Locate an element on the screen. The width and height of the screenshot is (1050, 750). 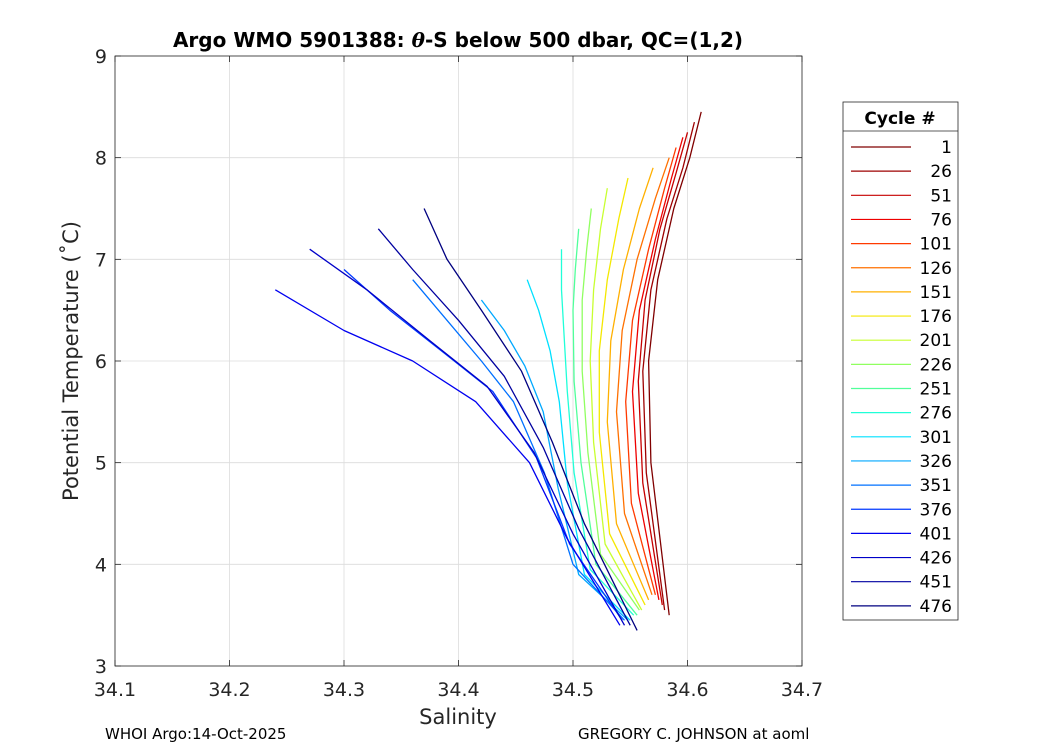
y-tick-label: 3 is located at coordinates (101, 667).